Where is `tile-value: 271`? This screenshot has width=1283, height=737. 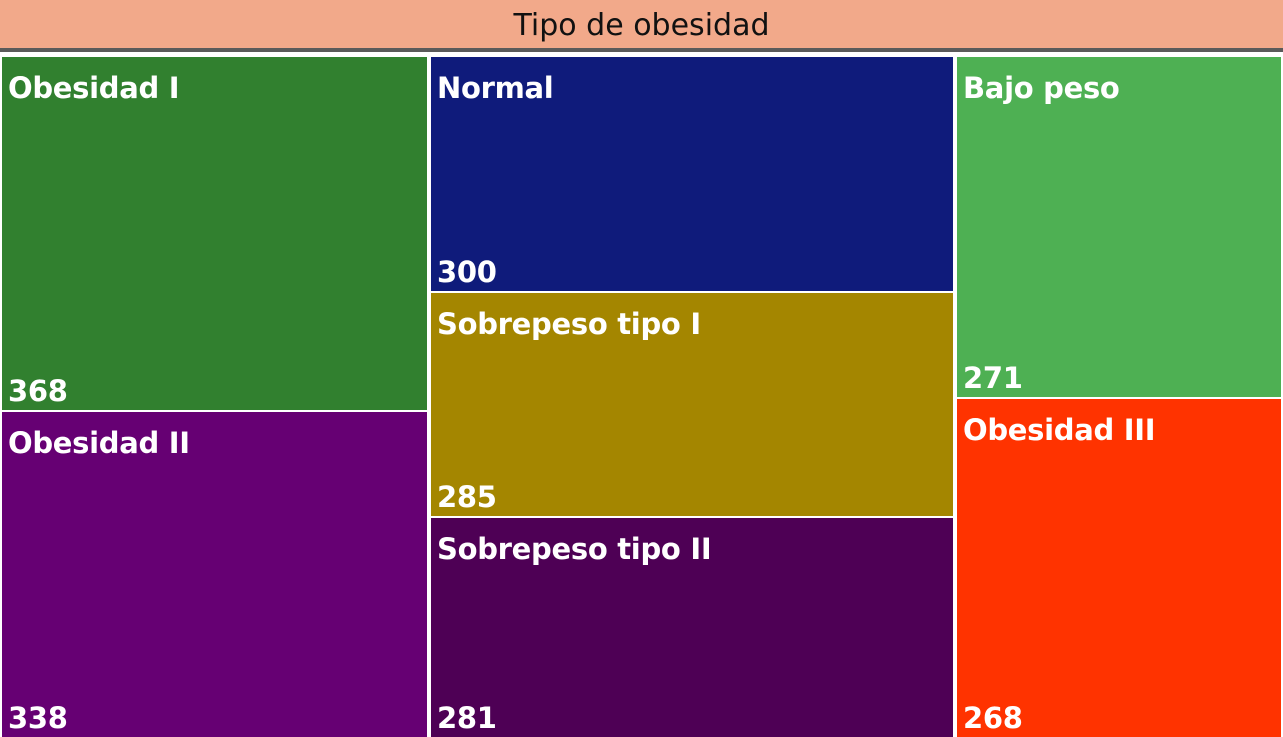 tile-value: 271 is located at coordinates (993, 378).